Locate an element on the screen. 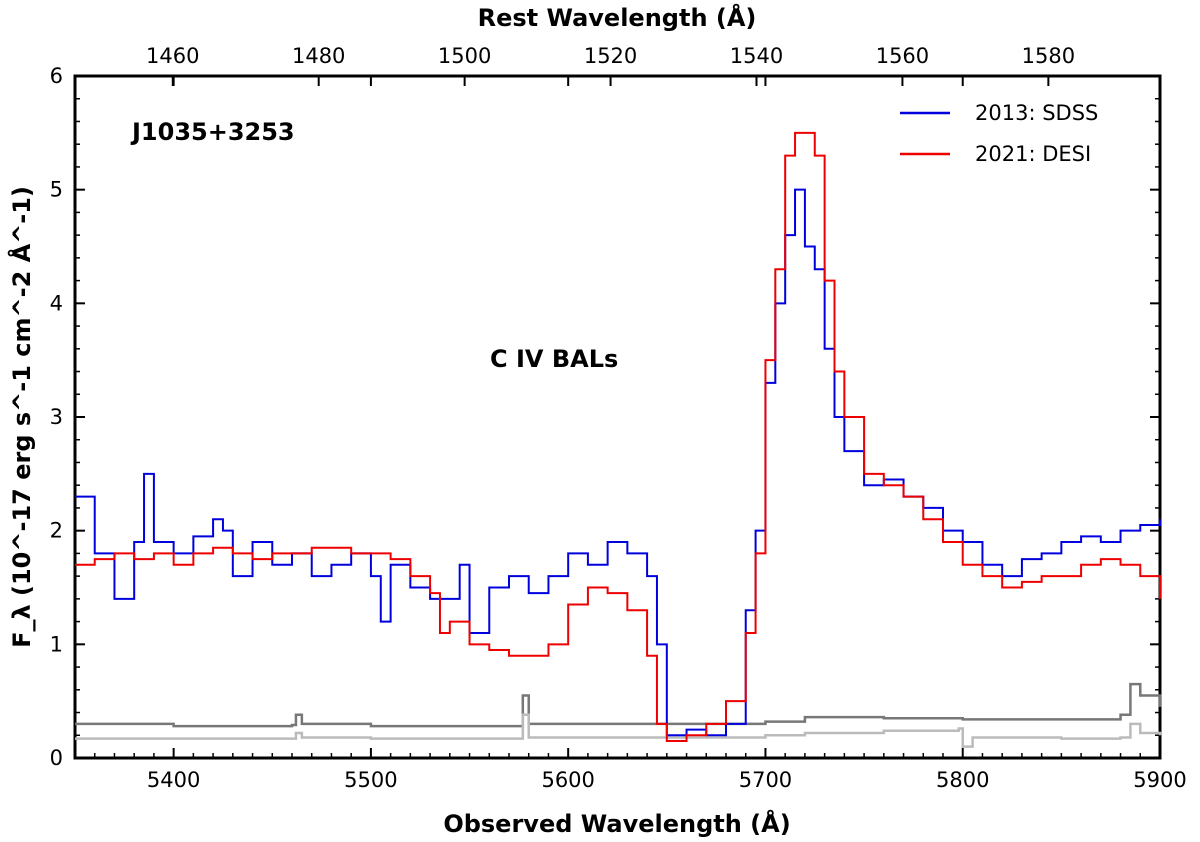 The height and width of the screenshot is (842, 1200). y-tick-label: 2 is located at coordinates (56, 531).